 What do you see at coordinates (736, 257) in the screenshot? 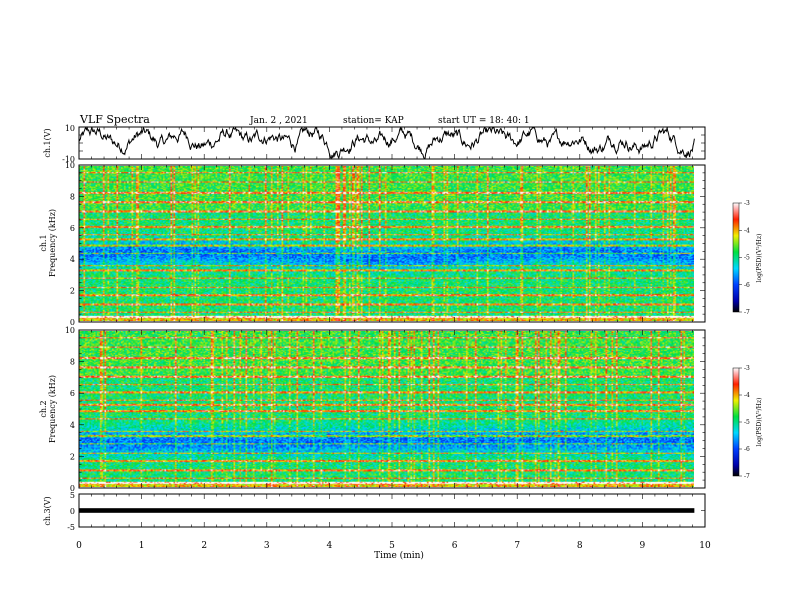
I see `ch1-colorbar-ramp` at bounding box center [736, 257].